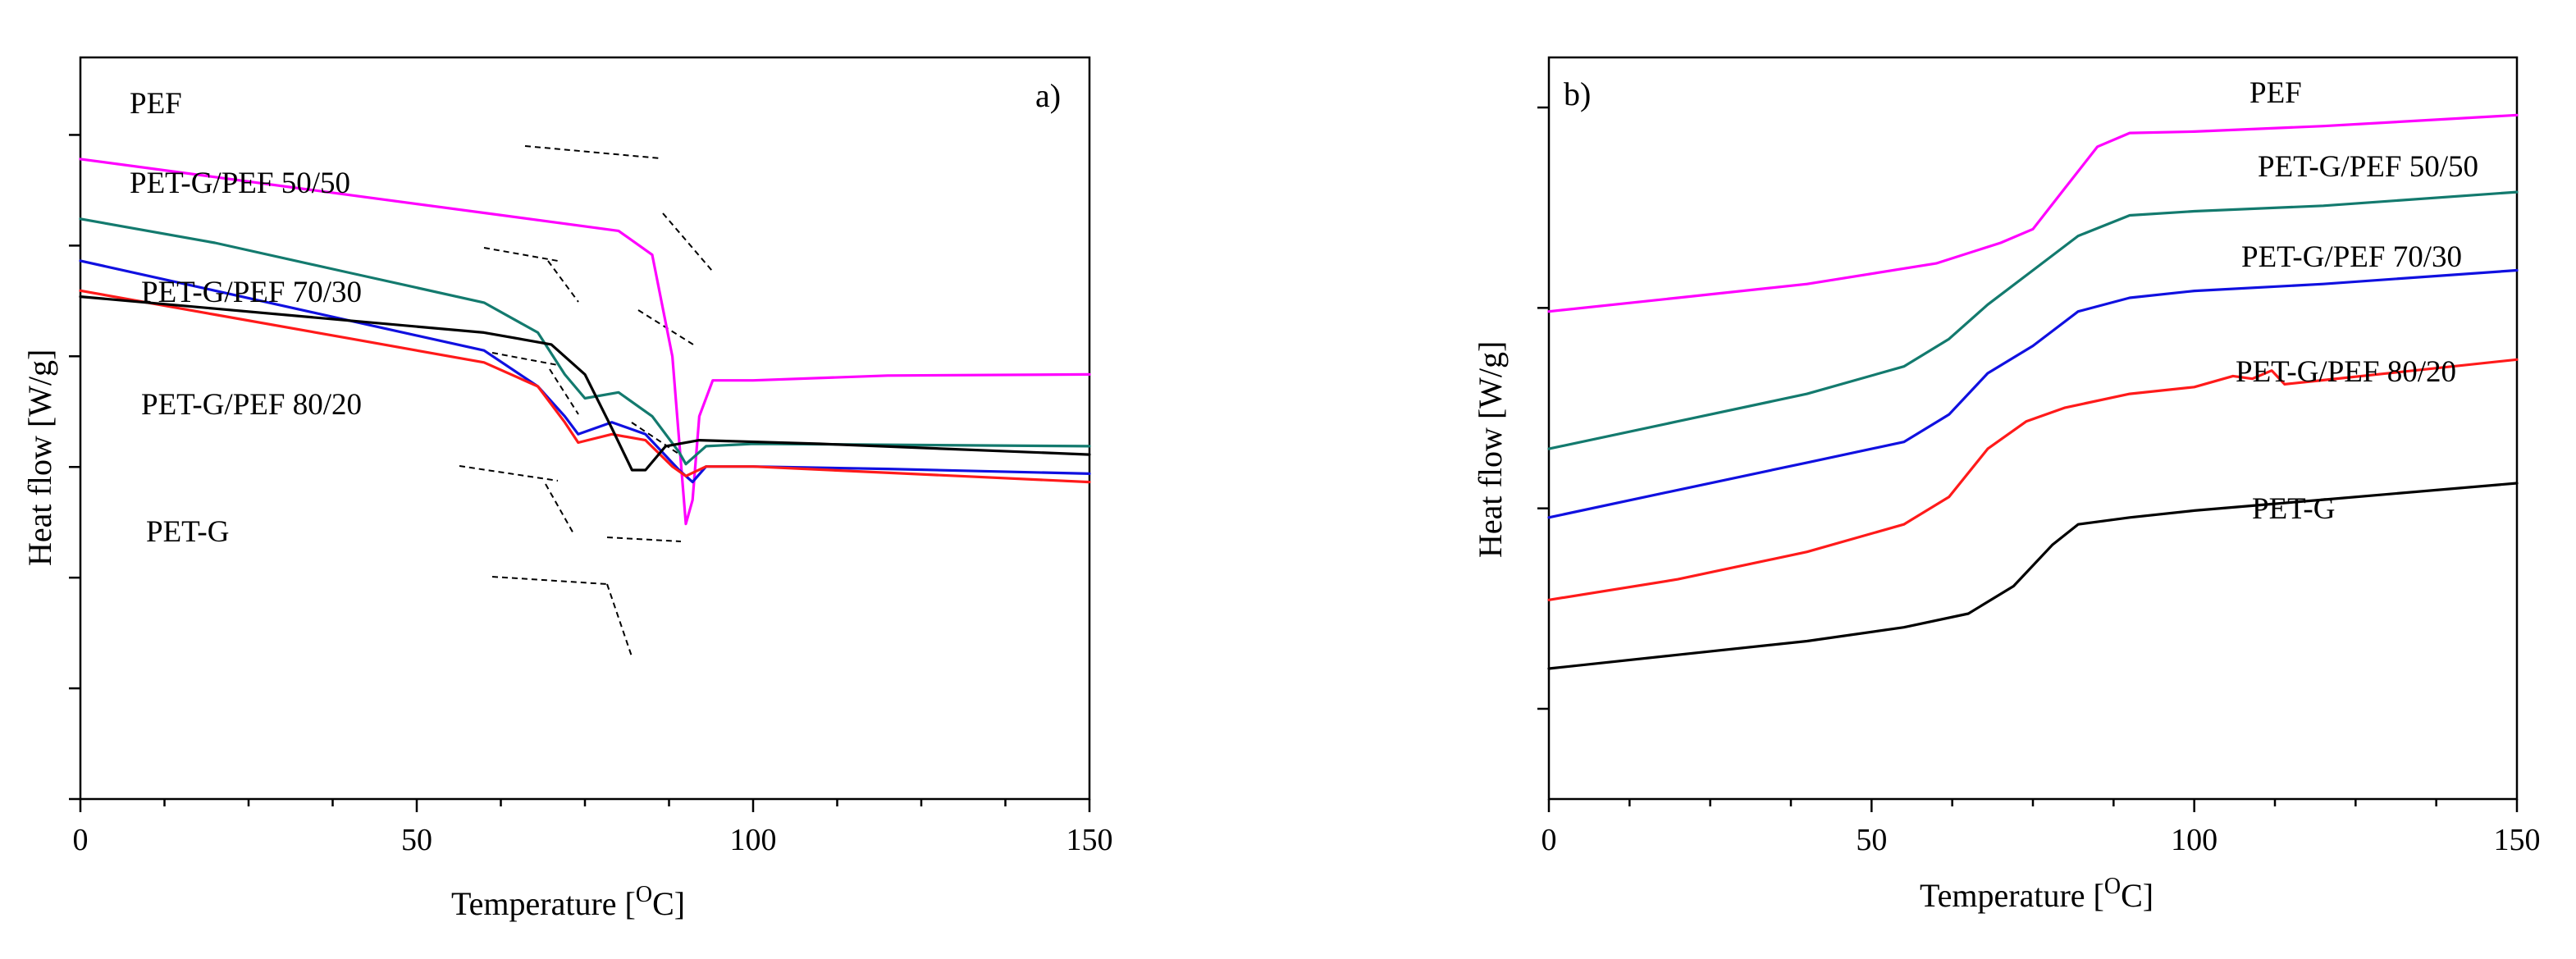  What do you see at coordinates (2351, 257) in the screenshot?
I see `panel-b-series-label-70-30: PET-G/PEF 70/30` at bounding box center [2351, 257].